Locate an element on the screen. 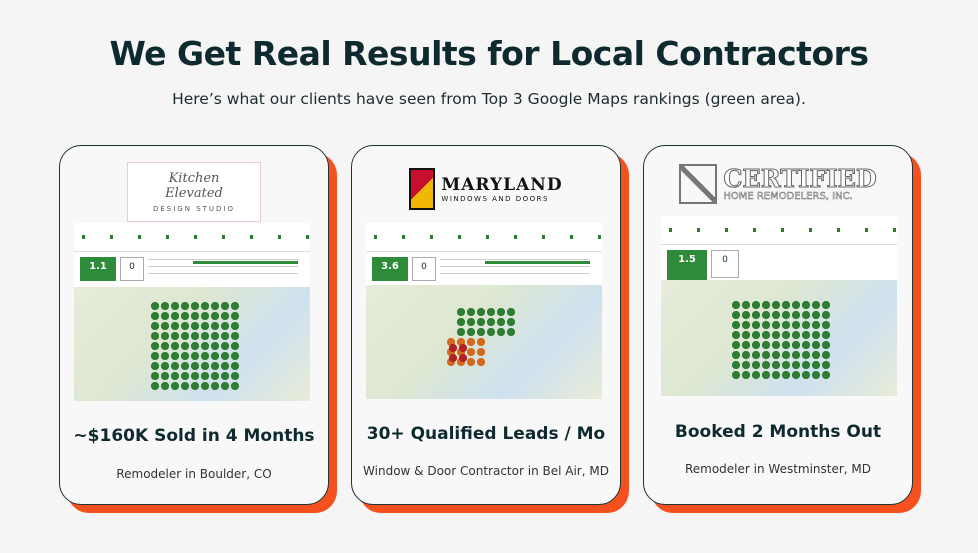 The image size is (978, 553). rank-screenshot: 3.6 0 is located at coordinates (484, 311).